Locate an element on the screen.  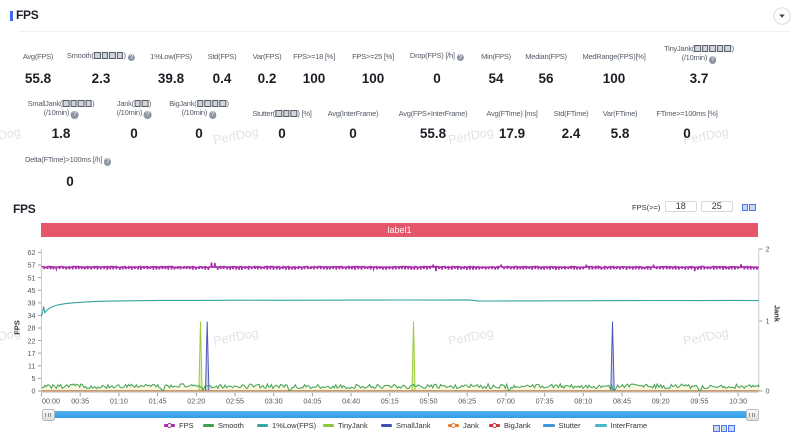
svg-text: 45 is located at coordinates (32, 290).